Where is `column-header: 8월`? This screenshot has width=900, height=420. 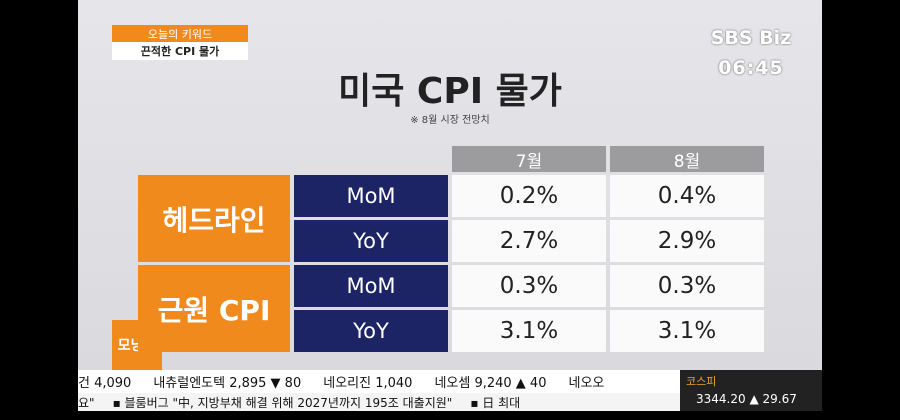
column-header: 8월 is located at coordinates (687, 159).